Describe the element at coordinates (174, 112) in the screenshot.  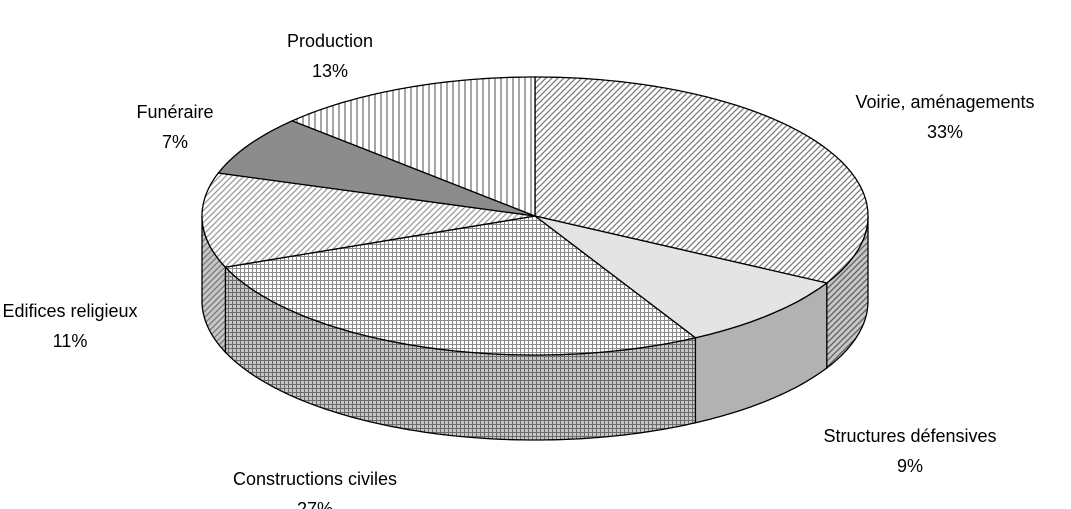
I see `slice-label: Funéraire` at that location.